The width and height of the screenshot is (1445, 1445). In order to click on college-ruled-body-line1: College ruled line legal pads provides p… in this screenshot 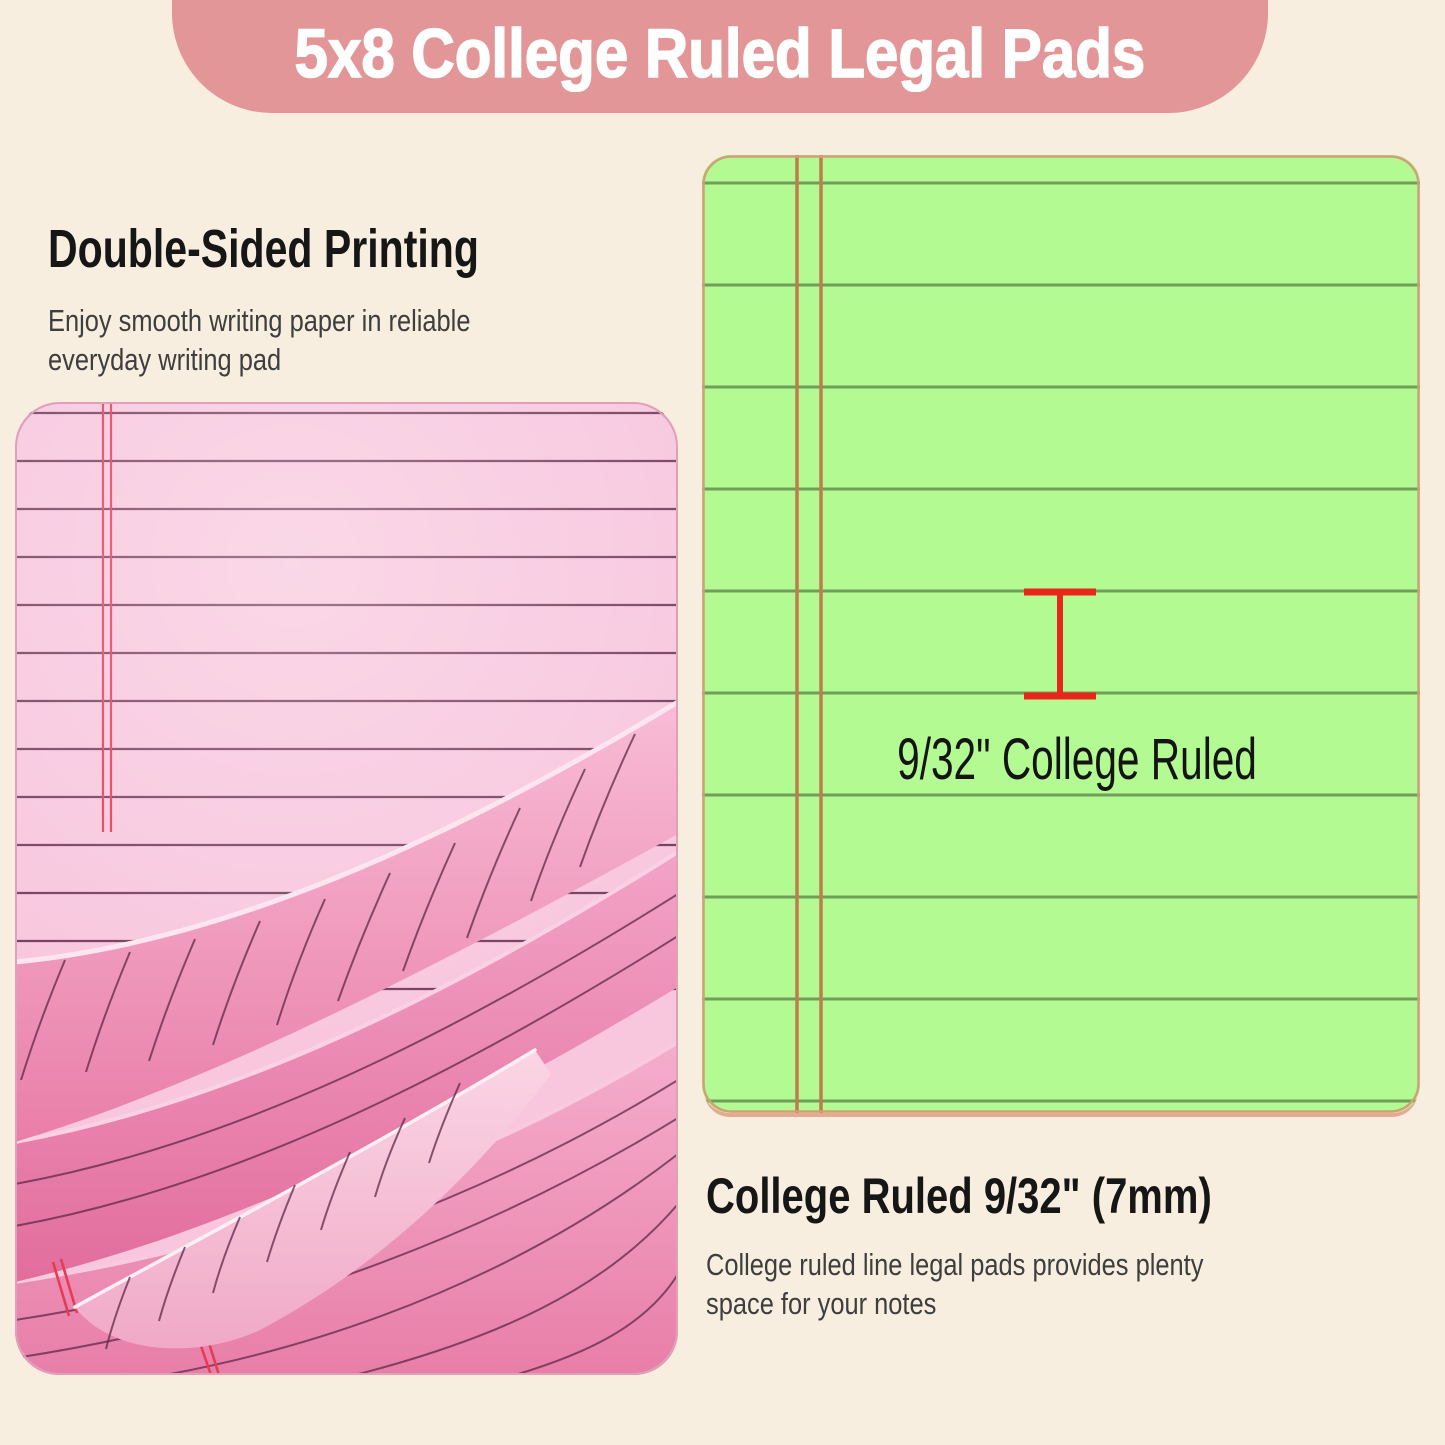, I will do `click(955, 1264)`.